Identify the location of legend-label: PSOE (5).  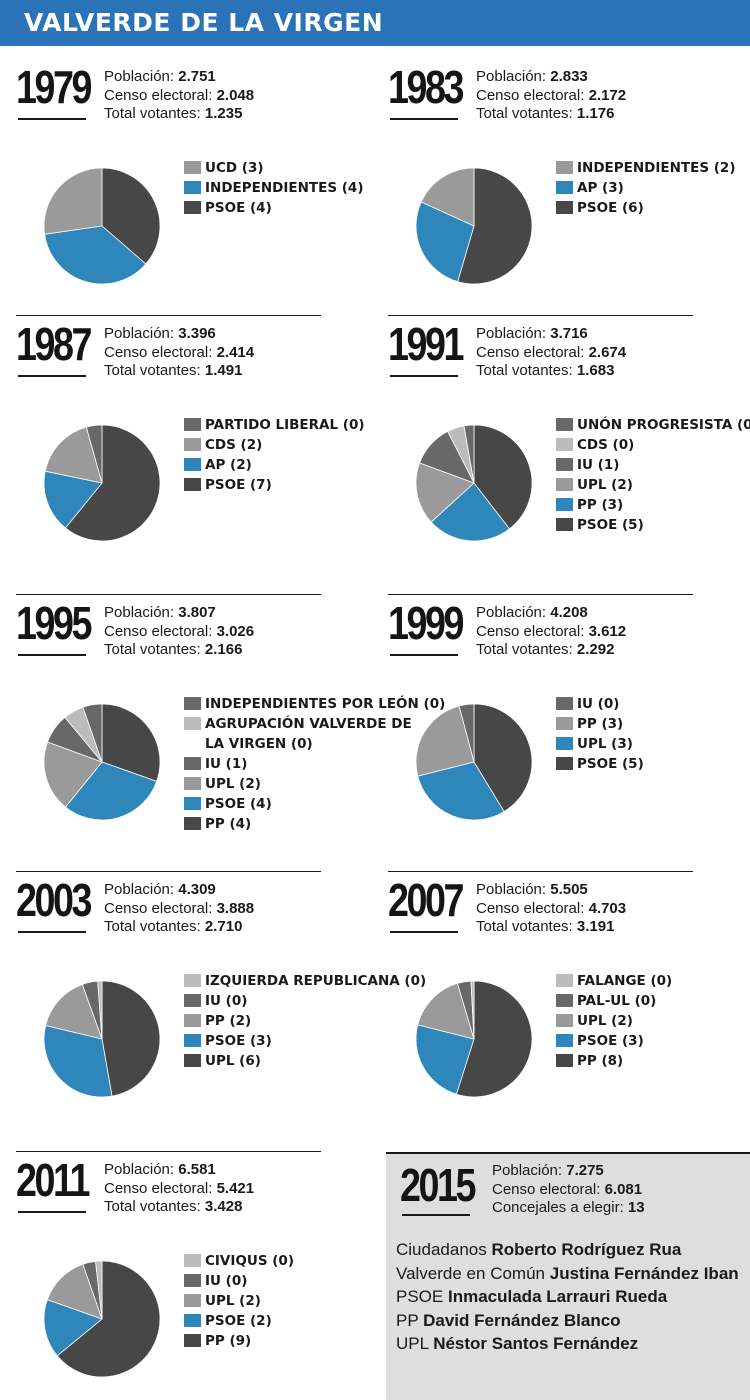
(610, 525).